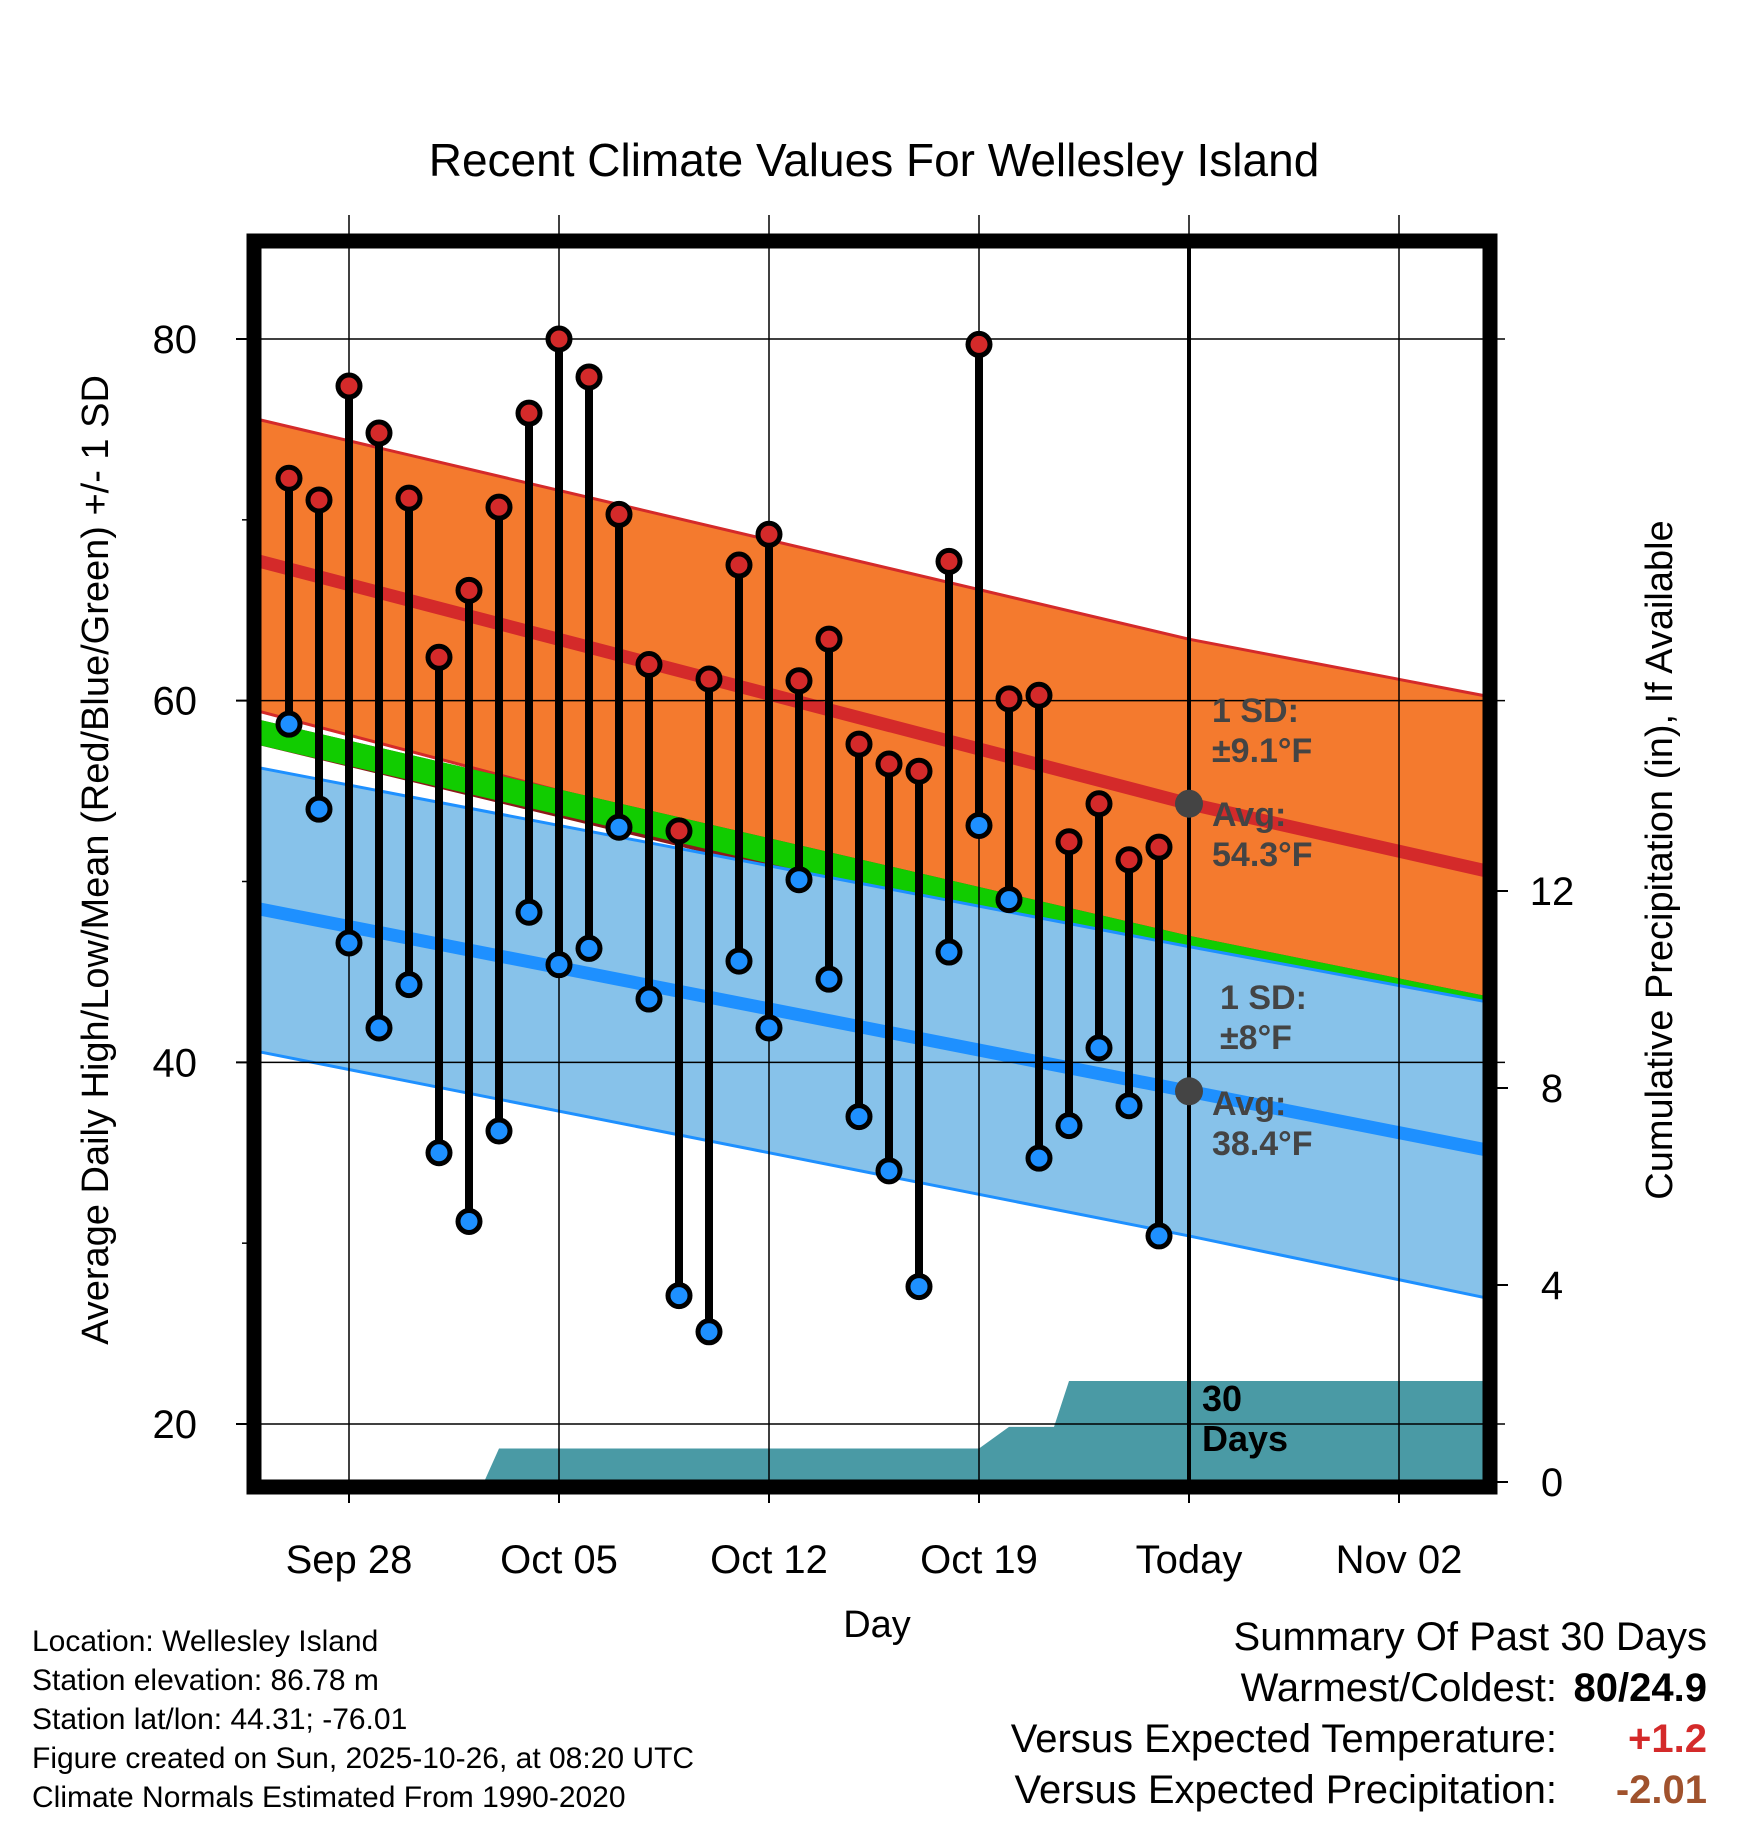  What do you see at coordinates (1552, 1483) in the screenshot?
I see `y2-tick-label: 0` at bounding box center [1552, 1483].